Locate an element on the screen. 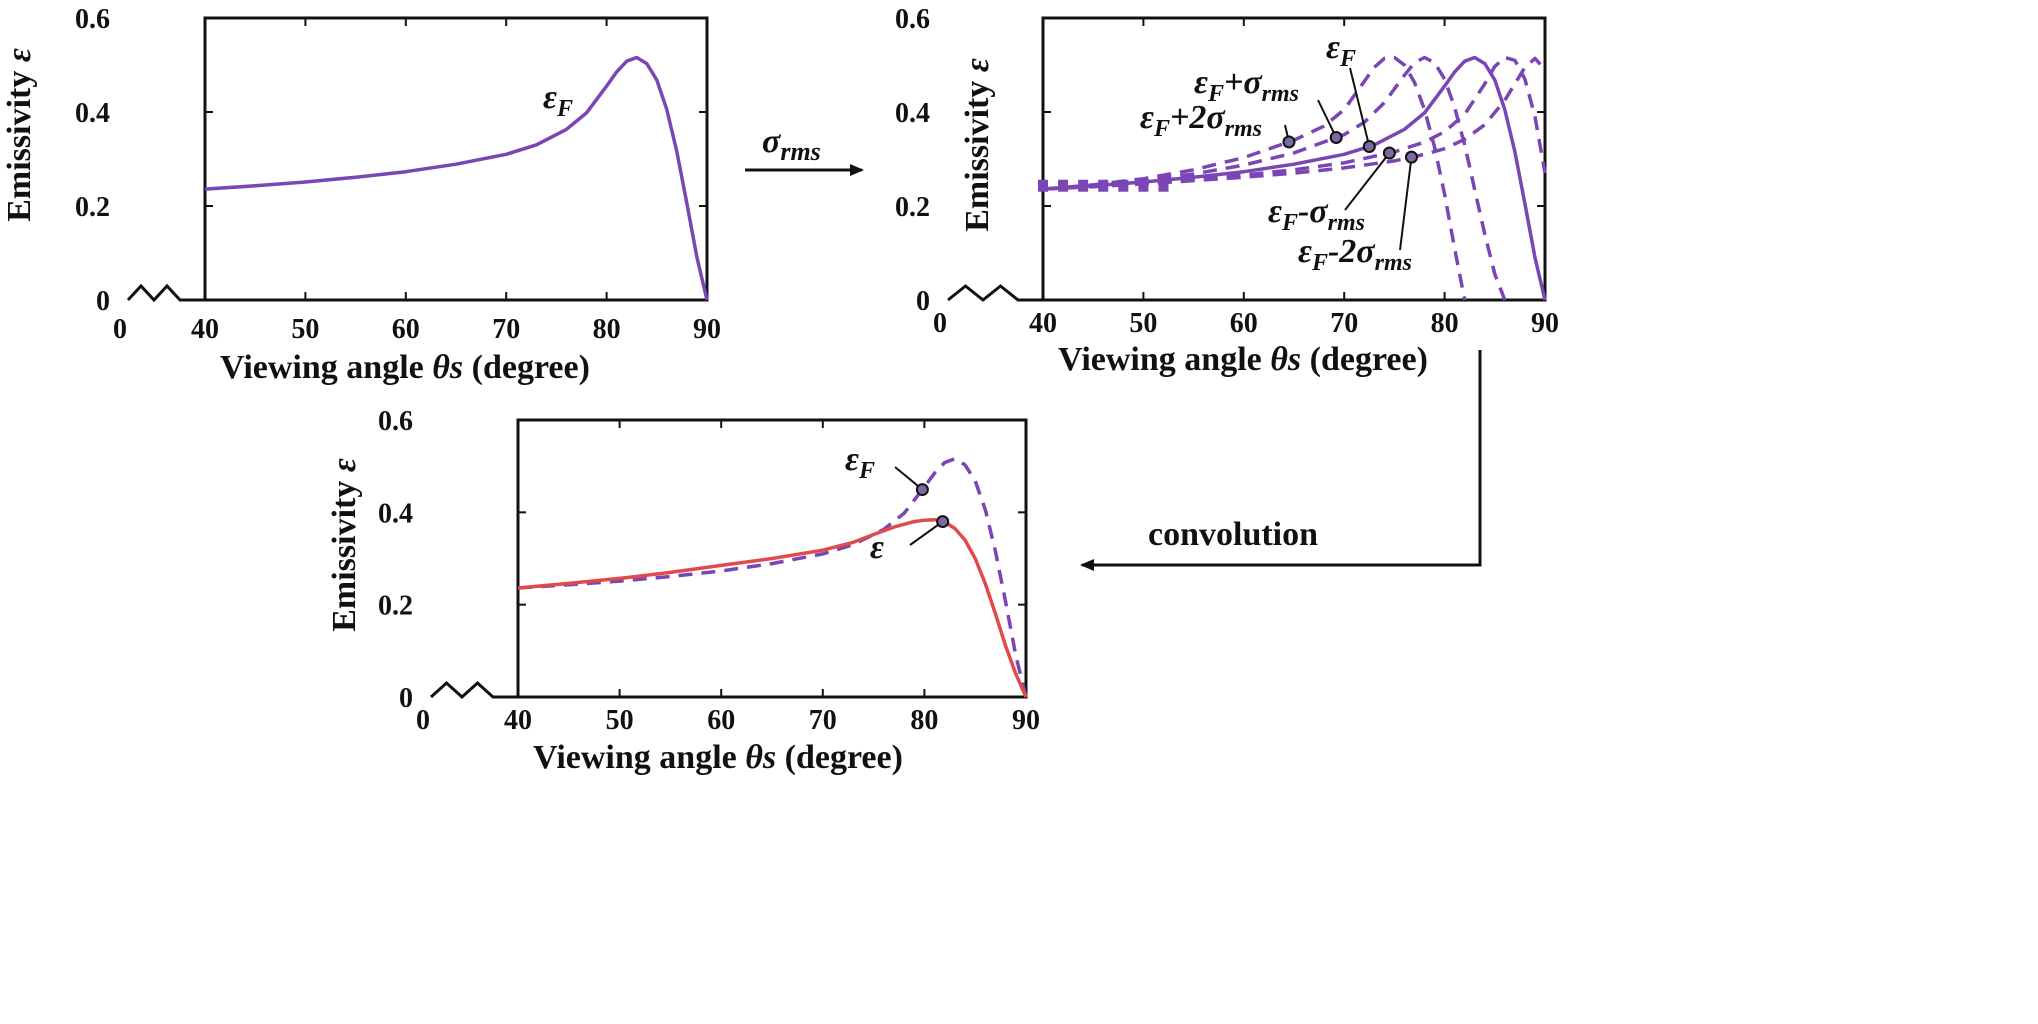 The width and height of the screenshot is (2038, 1024). sigma-rms-label: σrms is located at coordinates (791, 144).